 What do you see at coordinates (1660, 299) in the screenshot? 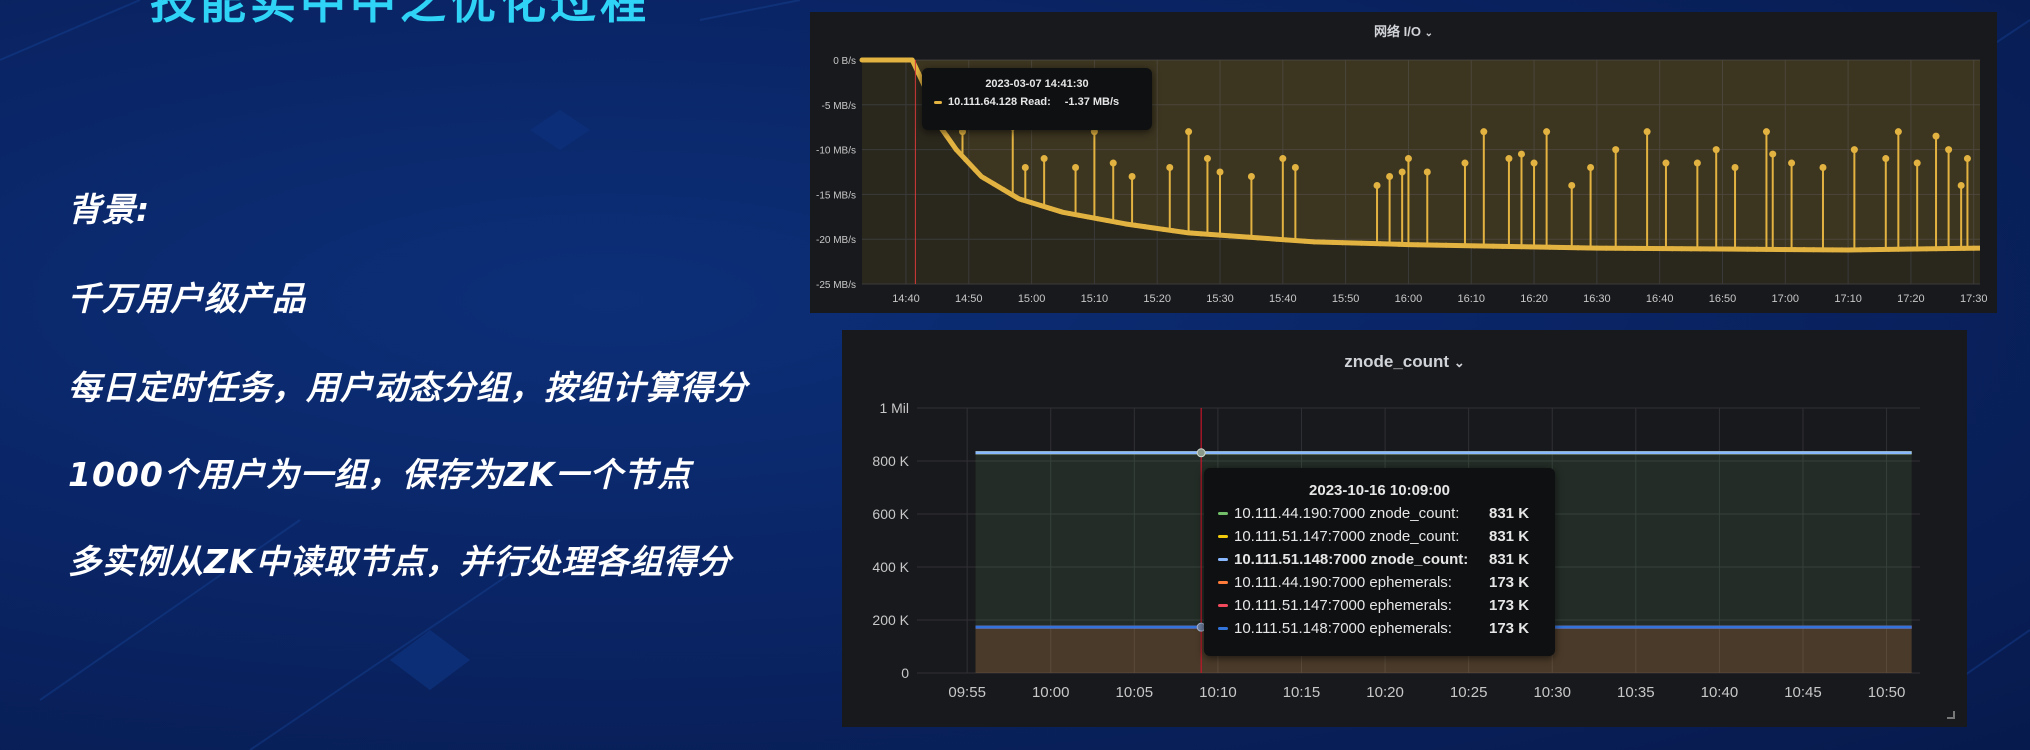
I see `x-tick-label: 16:40` at bounding box center [1660, 299].